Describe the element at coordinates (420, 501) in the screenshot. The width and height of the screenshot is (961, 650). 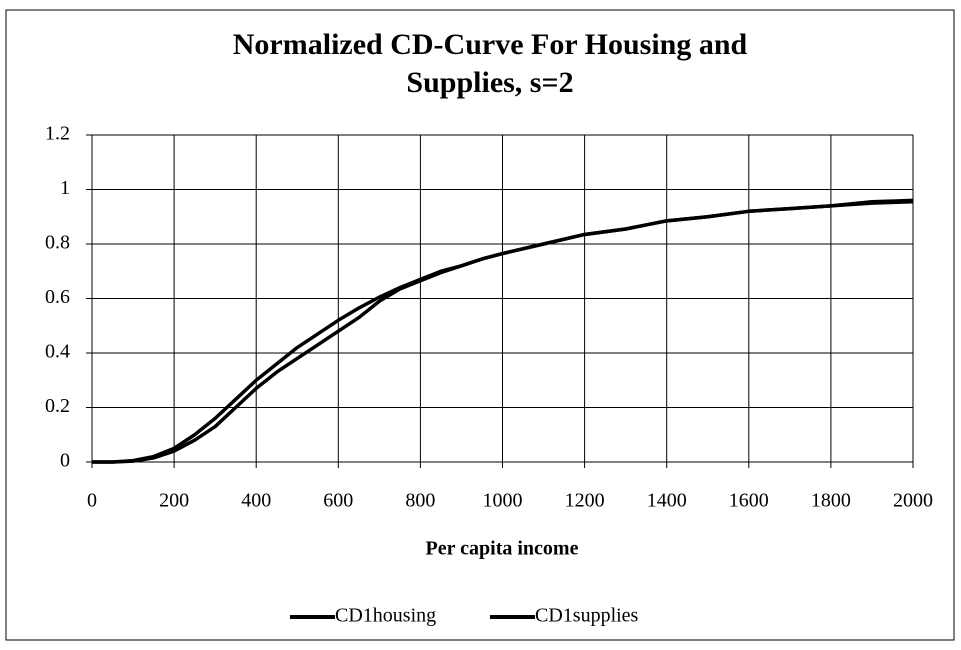
I see `x-tick-label: 800` at that location.